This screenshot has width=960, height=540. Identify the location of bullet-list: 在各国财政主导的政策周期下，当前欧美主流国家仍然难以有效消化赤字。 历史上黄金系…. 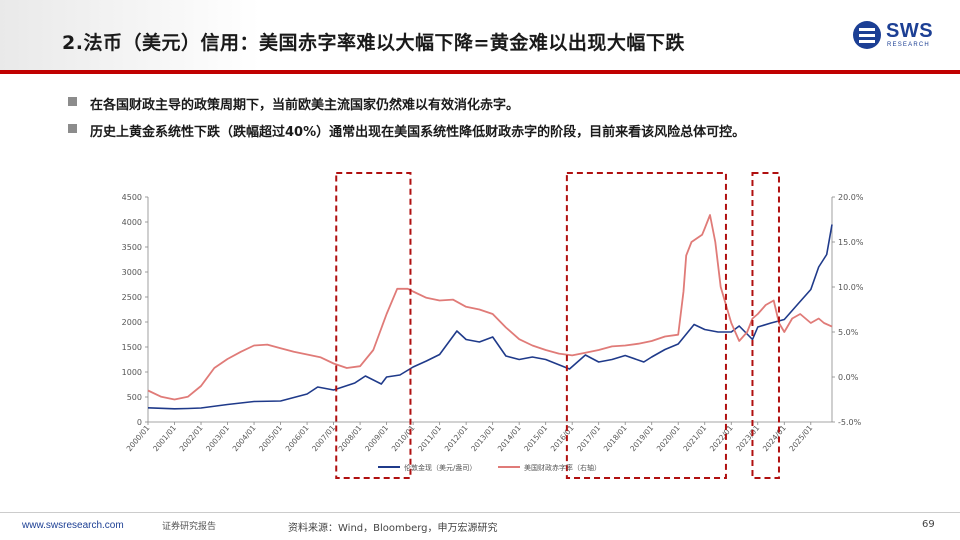
(498, 121).